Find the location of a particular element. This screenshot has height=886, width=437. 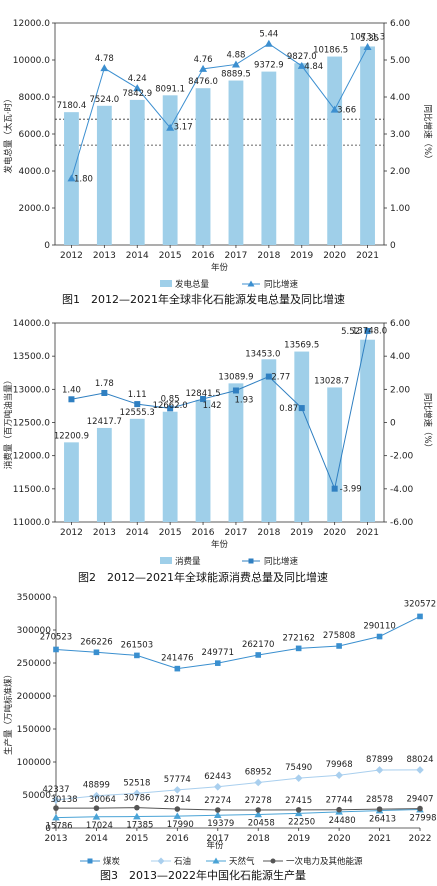

legend-label: 煤炭 is located at coordinates (112, 861).